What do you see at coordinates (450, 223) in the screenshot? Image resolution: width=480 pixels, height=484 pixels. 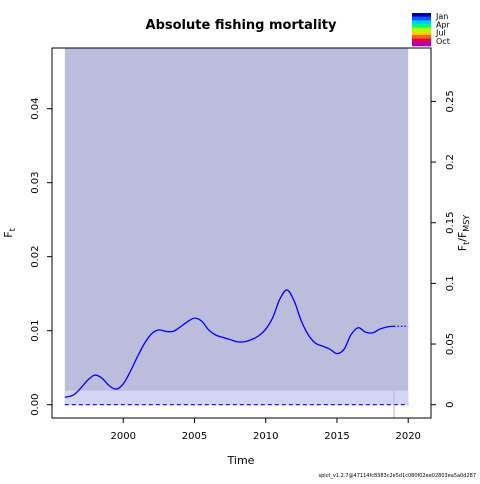 I see `y2-tick-label: 0.15` at bounding box center [450, 223].